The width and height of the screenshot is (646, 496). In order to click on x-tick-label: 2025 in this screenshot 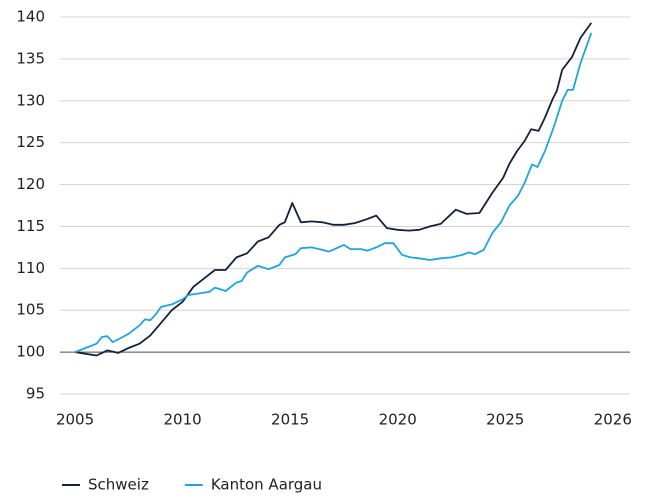, I will do `click(505, 420)`.